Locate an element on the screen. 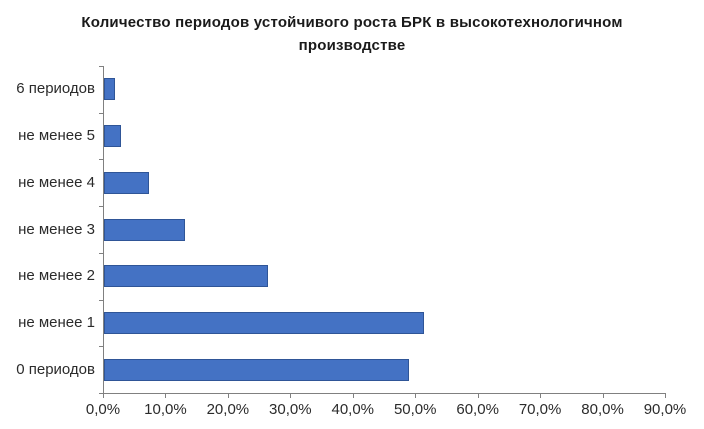 The height and width of the screenshot is (429, 704). y-axis-line is located at coordinates (103, 230).